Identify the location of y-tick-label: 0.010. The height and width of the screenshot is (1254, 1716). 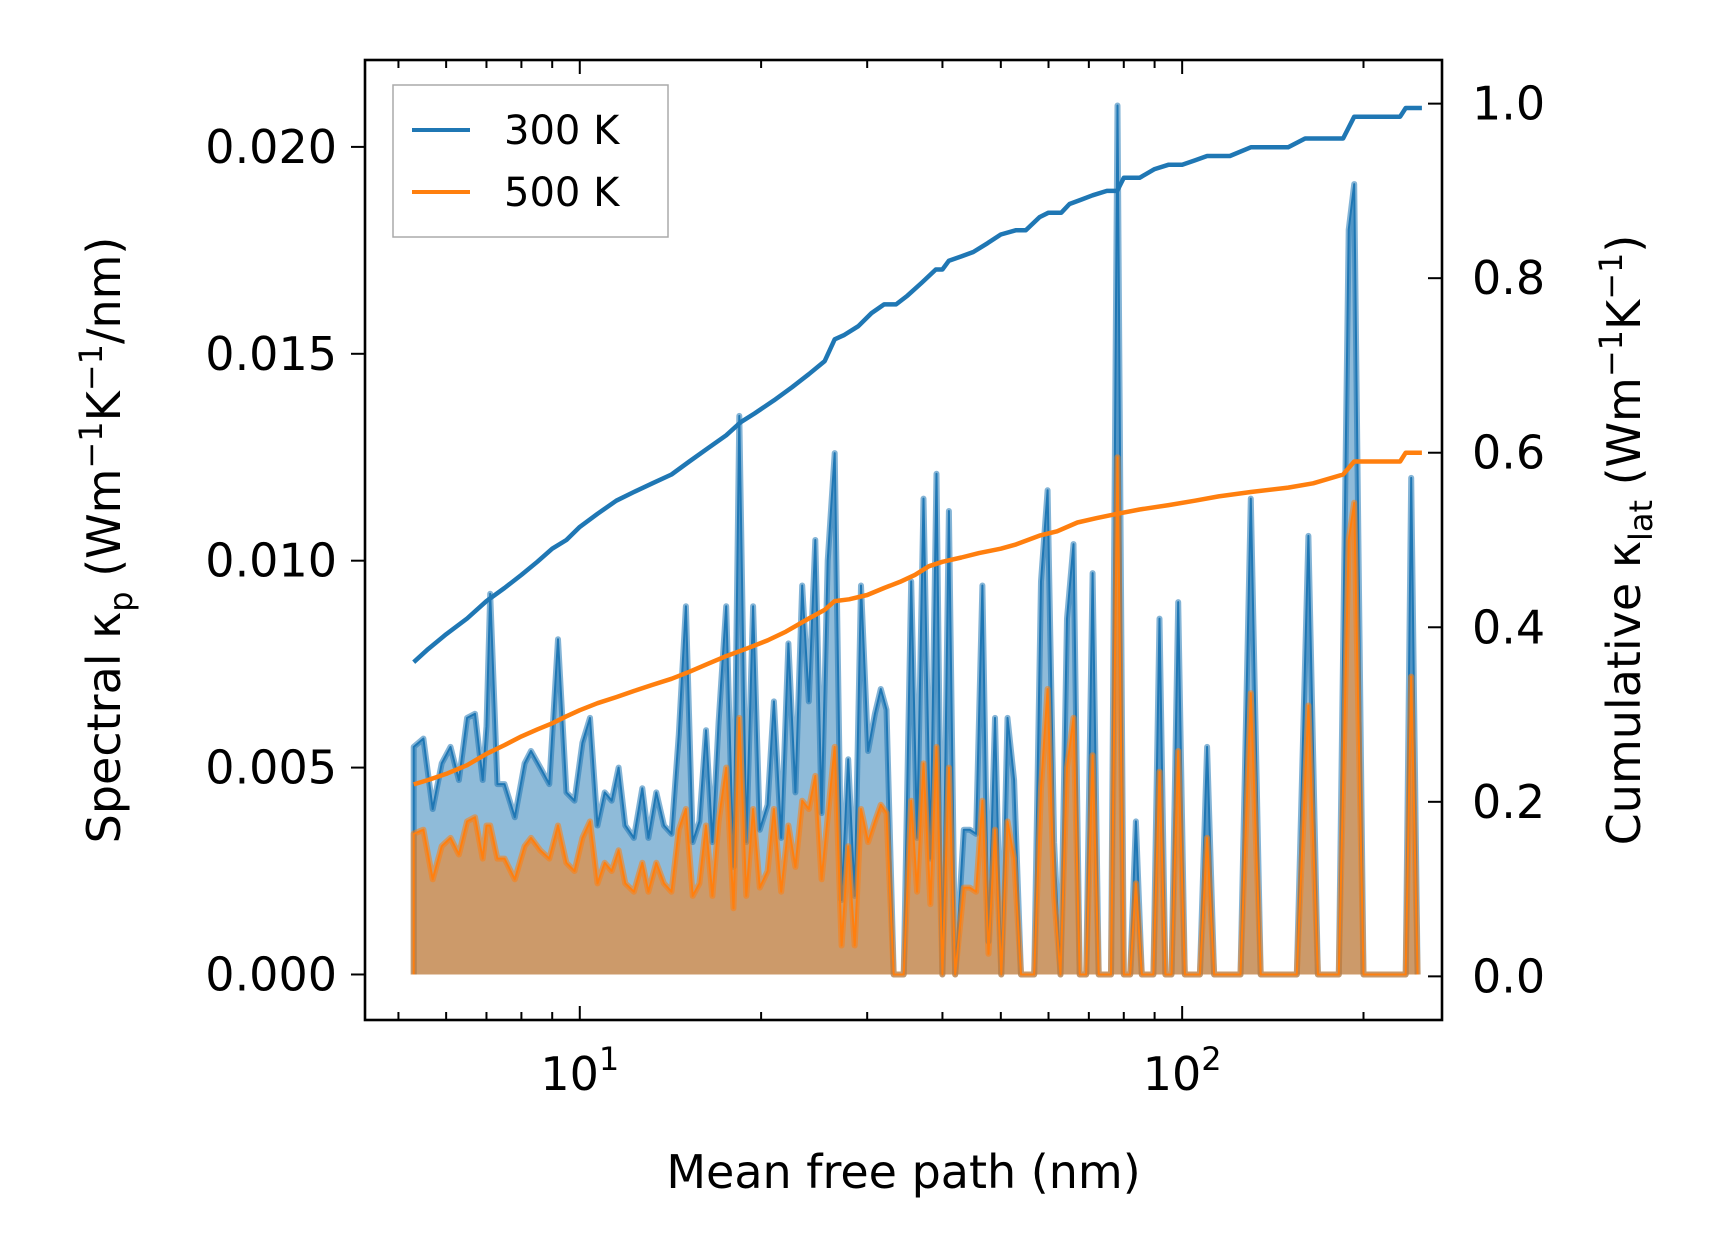
(271, 561).